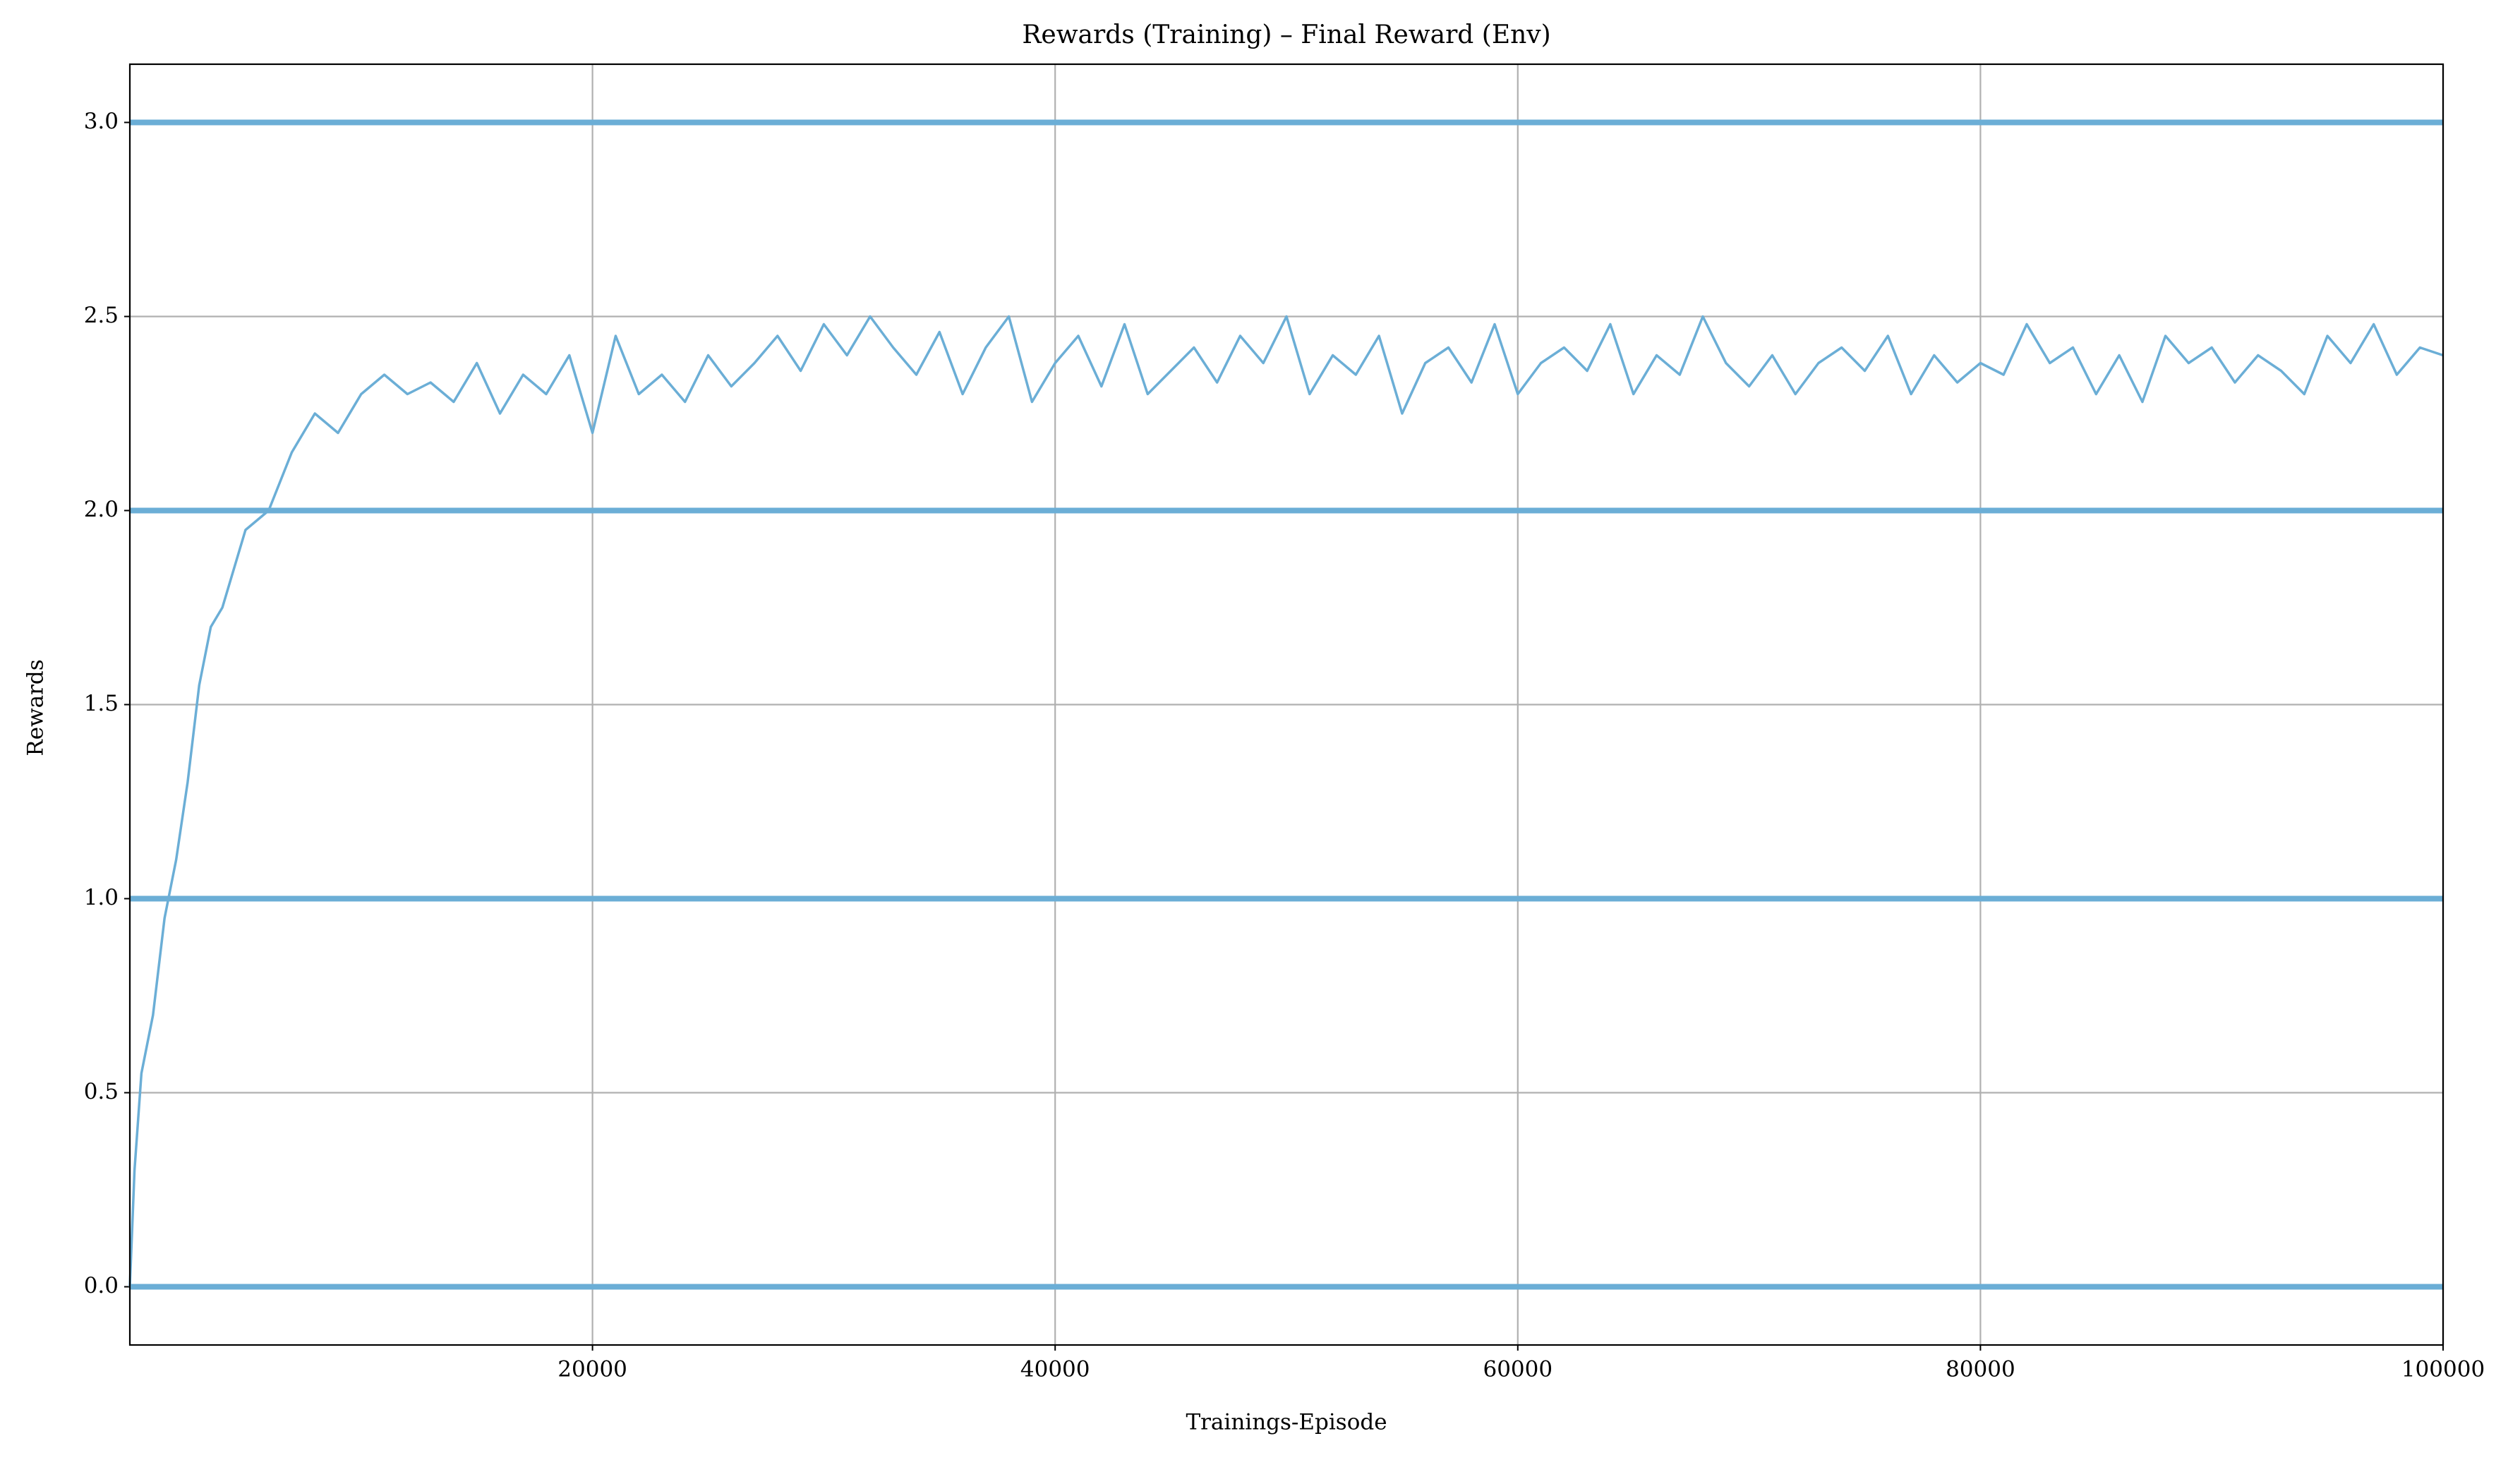 This screenshot has height=1460, width=2520. Describe the element at coordinates (101, 122) in the screenshot. I see `y-tick-label: 3.0` at that location.